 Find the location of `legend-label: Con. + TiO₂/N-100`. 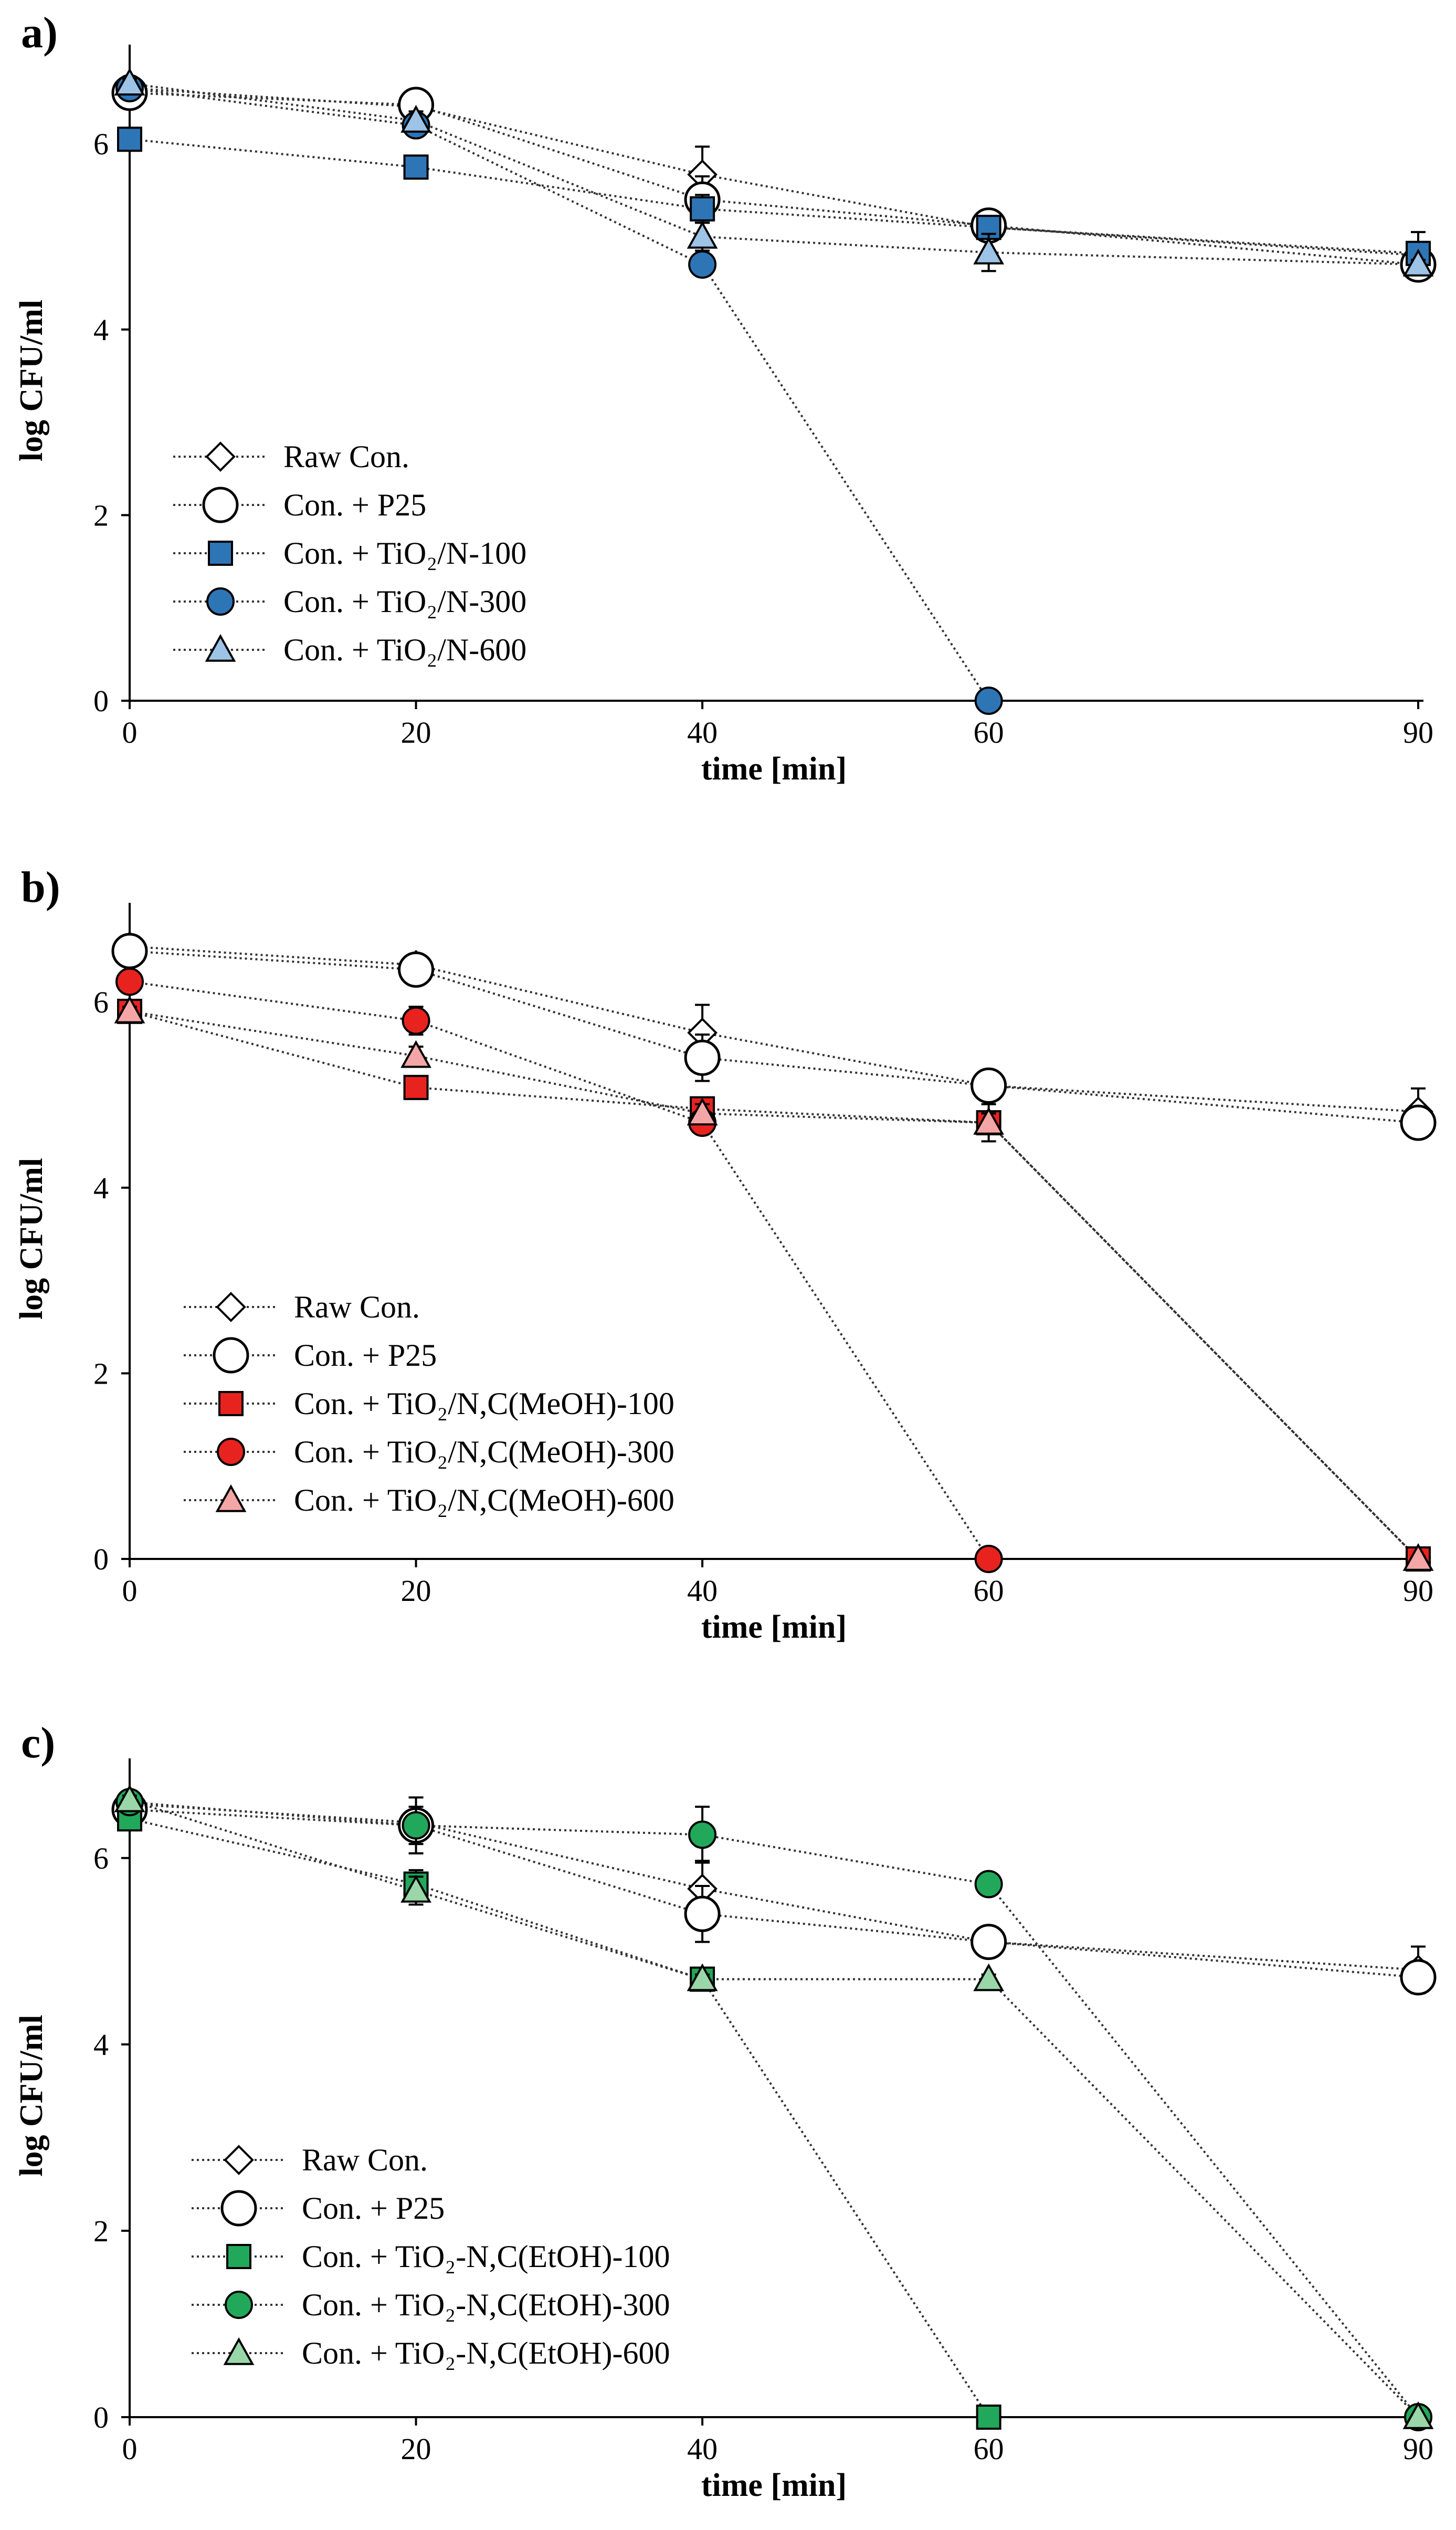

legend-label: Con. + TiO₂/N-100 is located at coordinates (404, 553).